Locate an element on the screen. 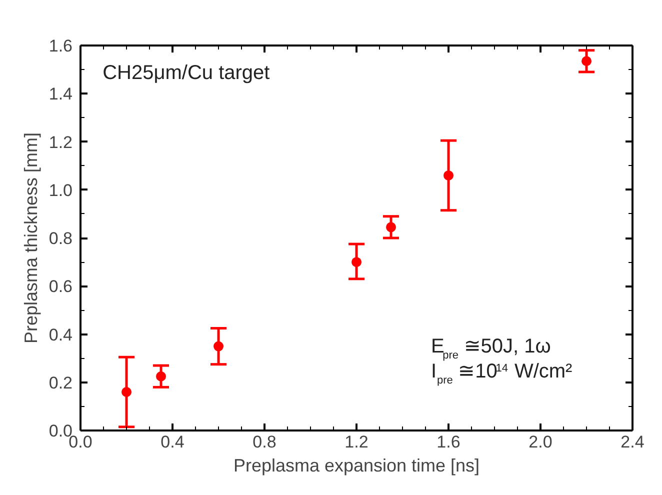 This screenshot has width=662, height=495. annotation: CH25μm/Cu target is located at coordinates (186, 73).